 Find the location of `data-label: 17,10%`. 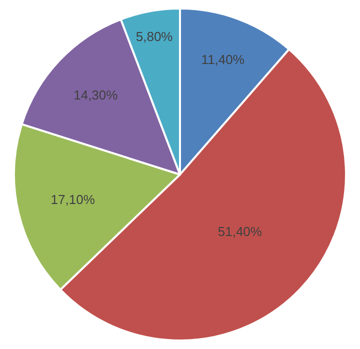

data-label: 17,10% is located at coordinates (73, 199).